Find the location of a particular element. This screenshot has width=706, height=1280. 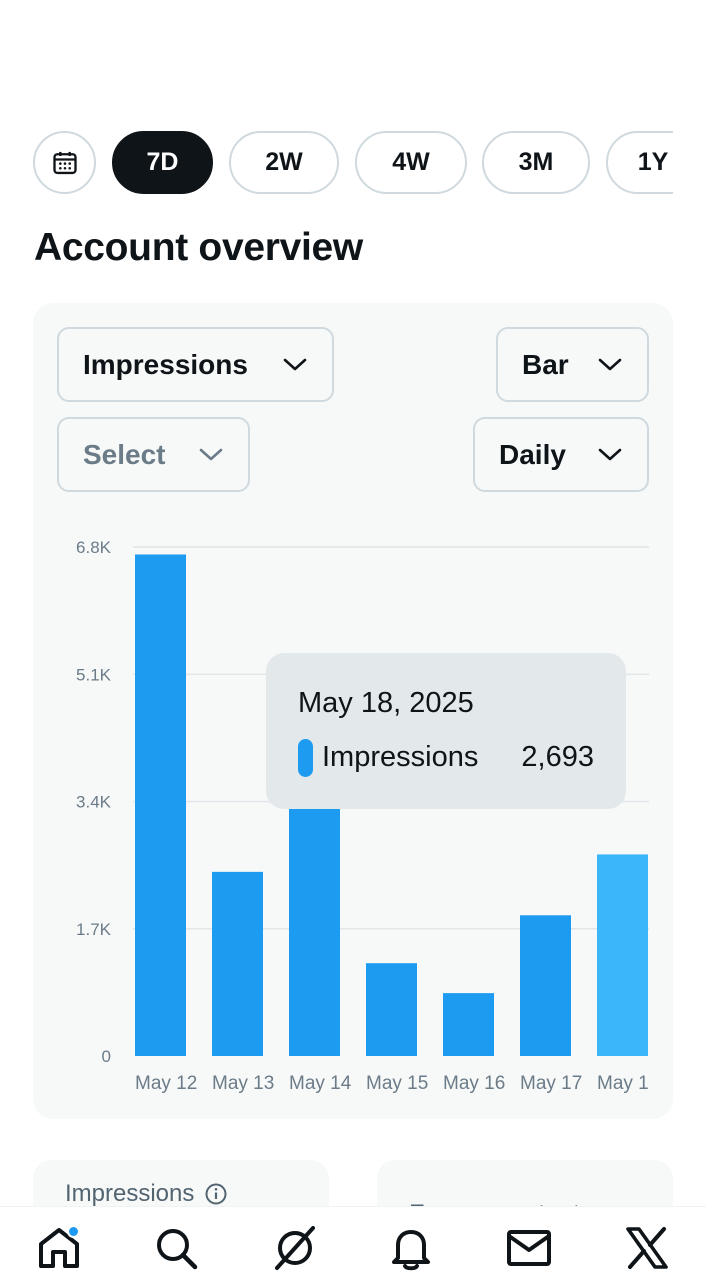

x-tick-label: May 14 is located at coordinates (320, 1083).